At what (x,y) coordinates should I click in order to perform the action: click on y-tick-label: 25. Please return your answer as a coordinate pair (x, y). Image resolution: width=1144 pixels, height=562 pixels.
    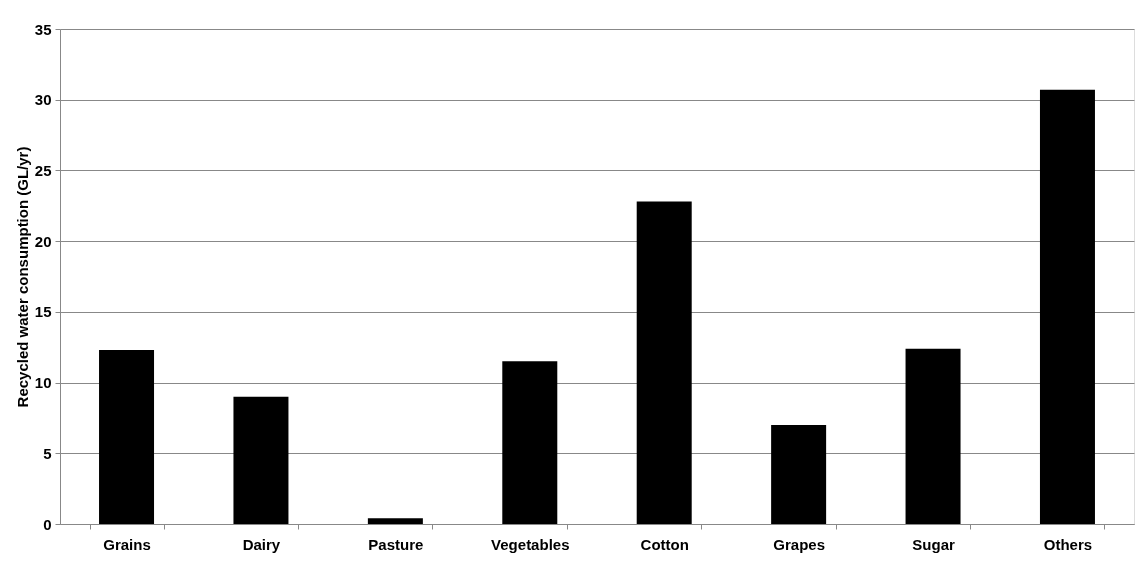
    Looking at the image, I should click on (43, 170).